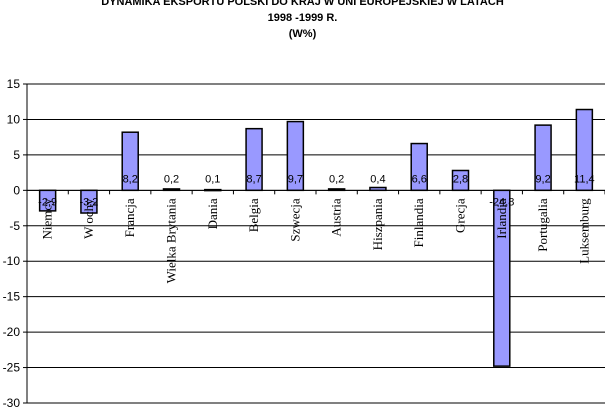 The width and height of the screenshot is (605, 411). What do you see at coordinates (14, 84) in the screenshot?
I see `y-tick-label: 15` at bounding box center [14, 84].